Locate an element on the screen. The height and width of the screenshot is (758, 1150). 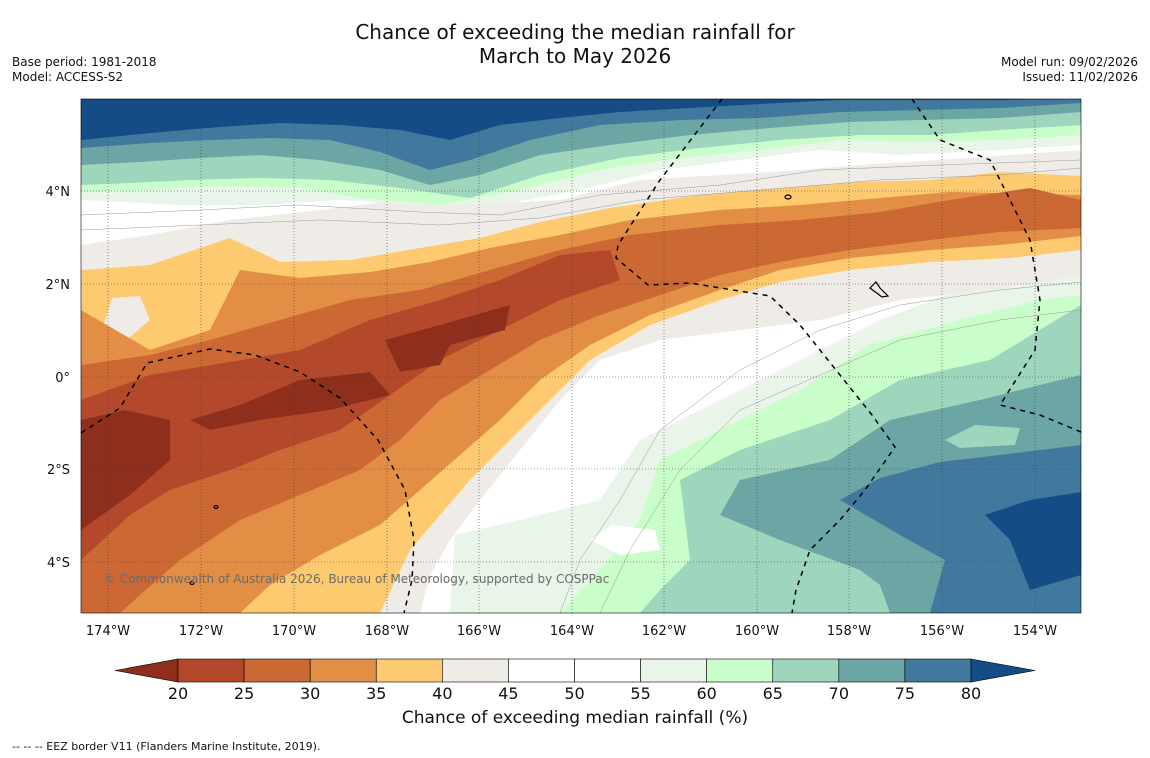
colorbar-tick-label: 75 is located at coordinates (905, 693).